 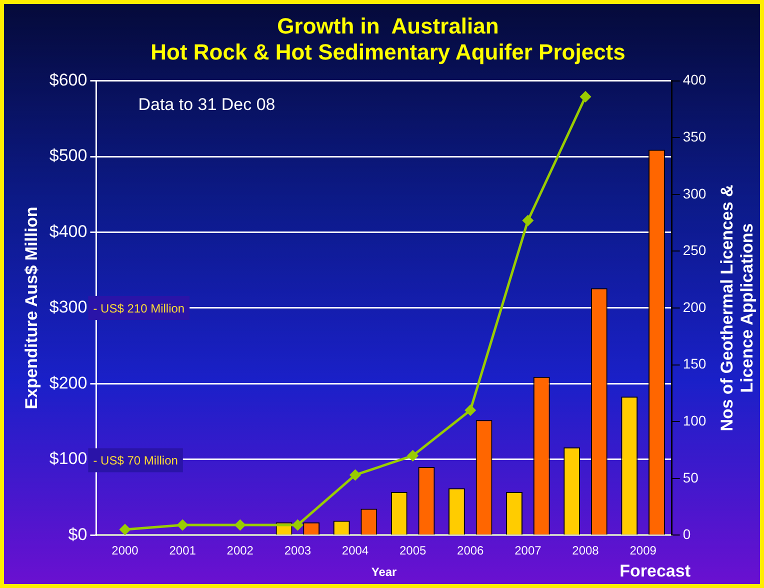 What do you see at coordinates (68, 156) in the screenshot?
I see `y-tick-label: $500` at bounding box center [68, 156].